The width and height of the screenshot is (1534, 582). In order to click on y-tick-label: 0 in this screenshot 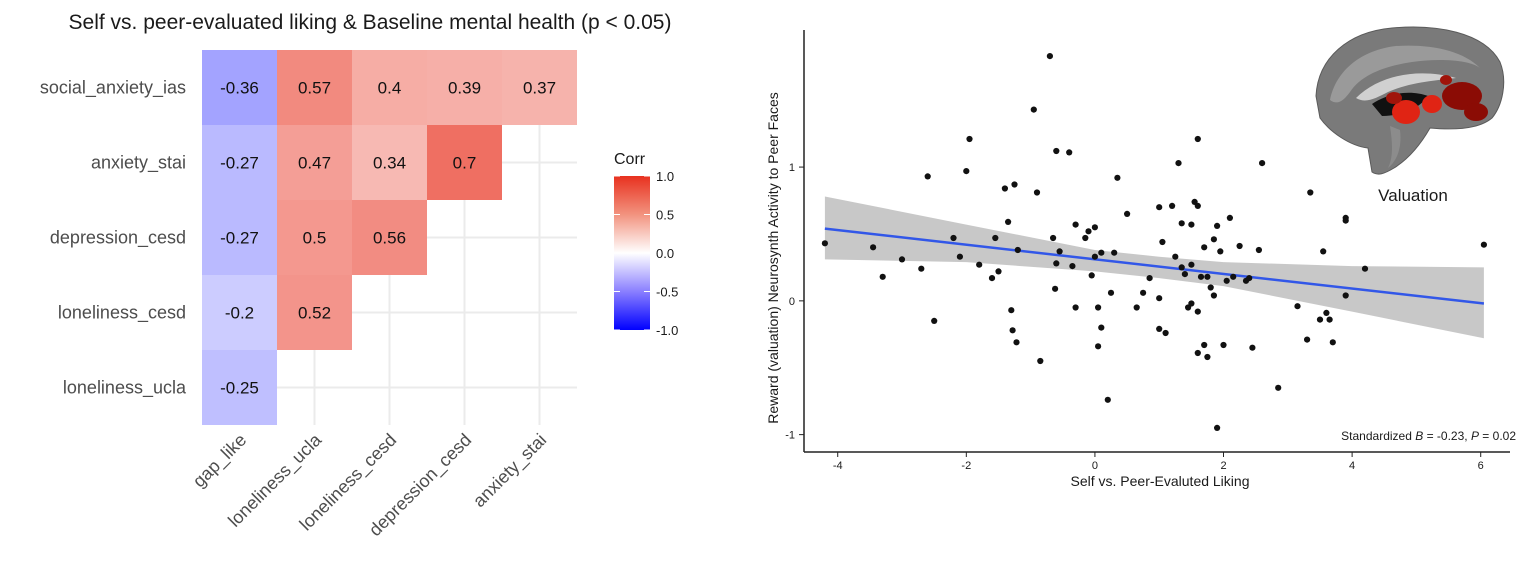, I will do `click(792, 302)`.